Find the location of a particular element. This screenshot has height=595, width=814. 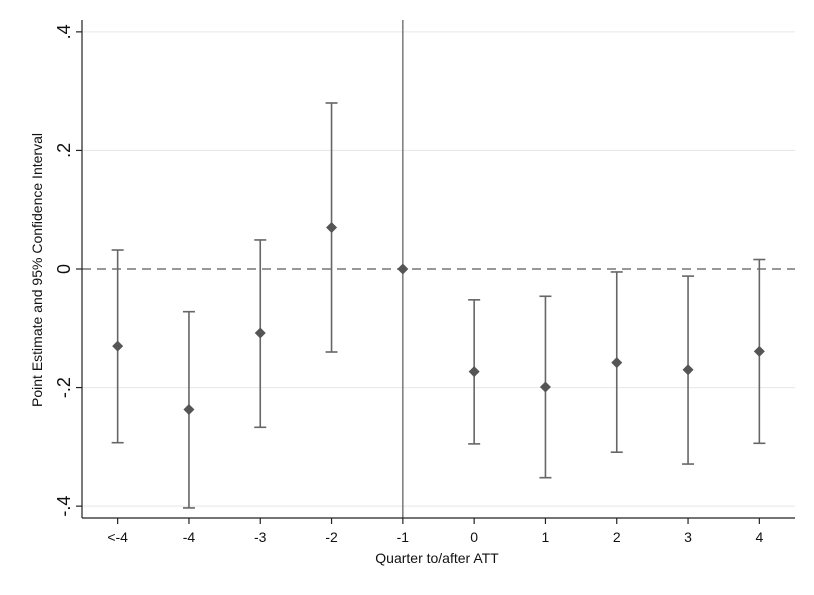

x-tick-label: -3 is located at coordinates (260, 537).